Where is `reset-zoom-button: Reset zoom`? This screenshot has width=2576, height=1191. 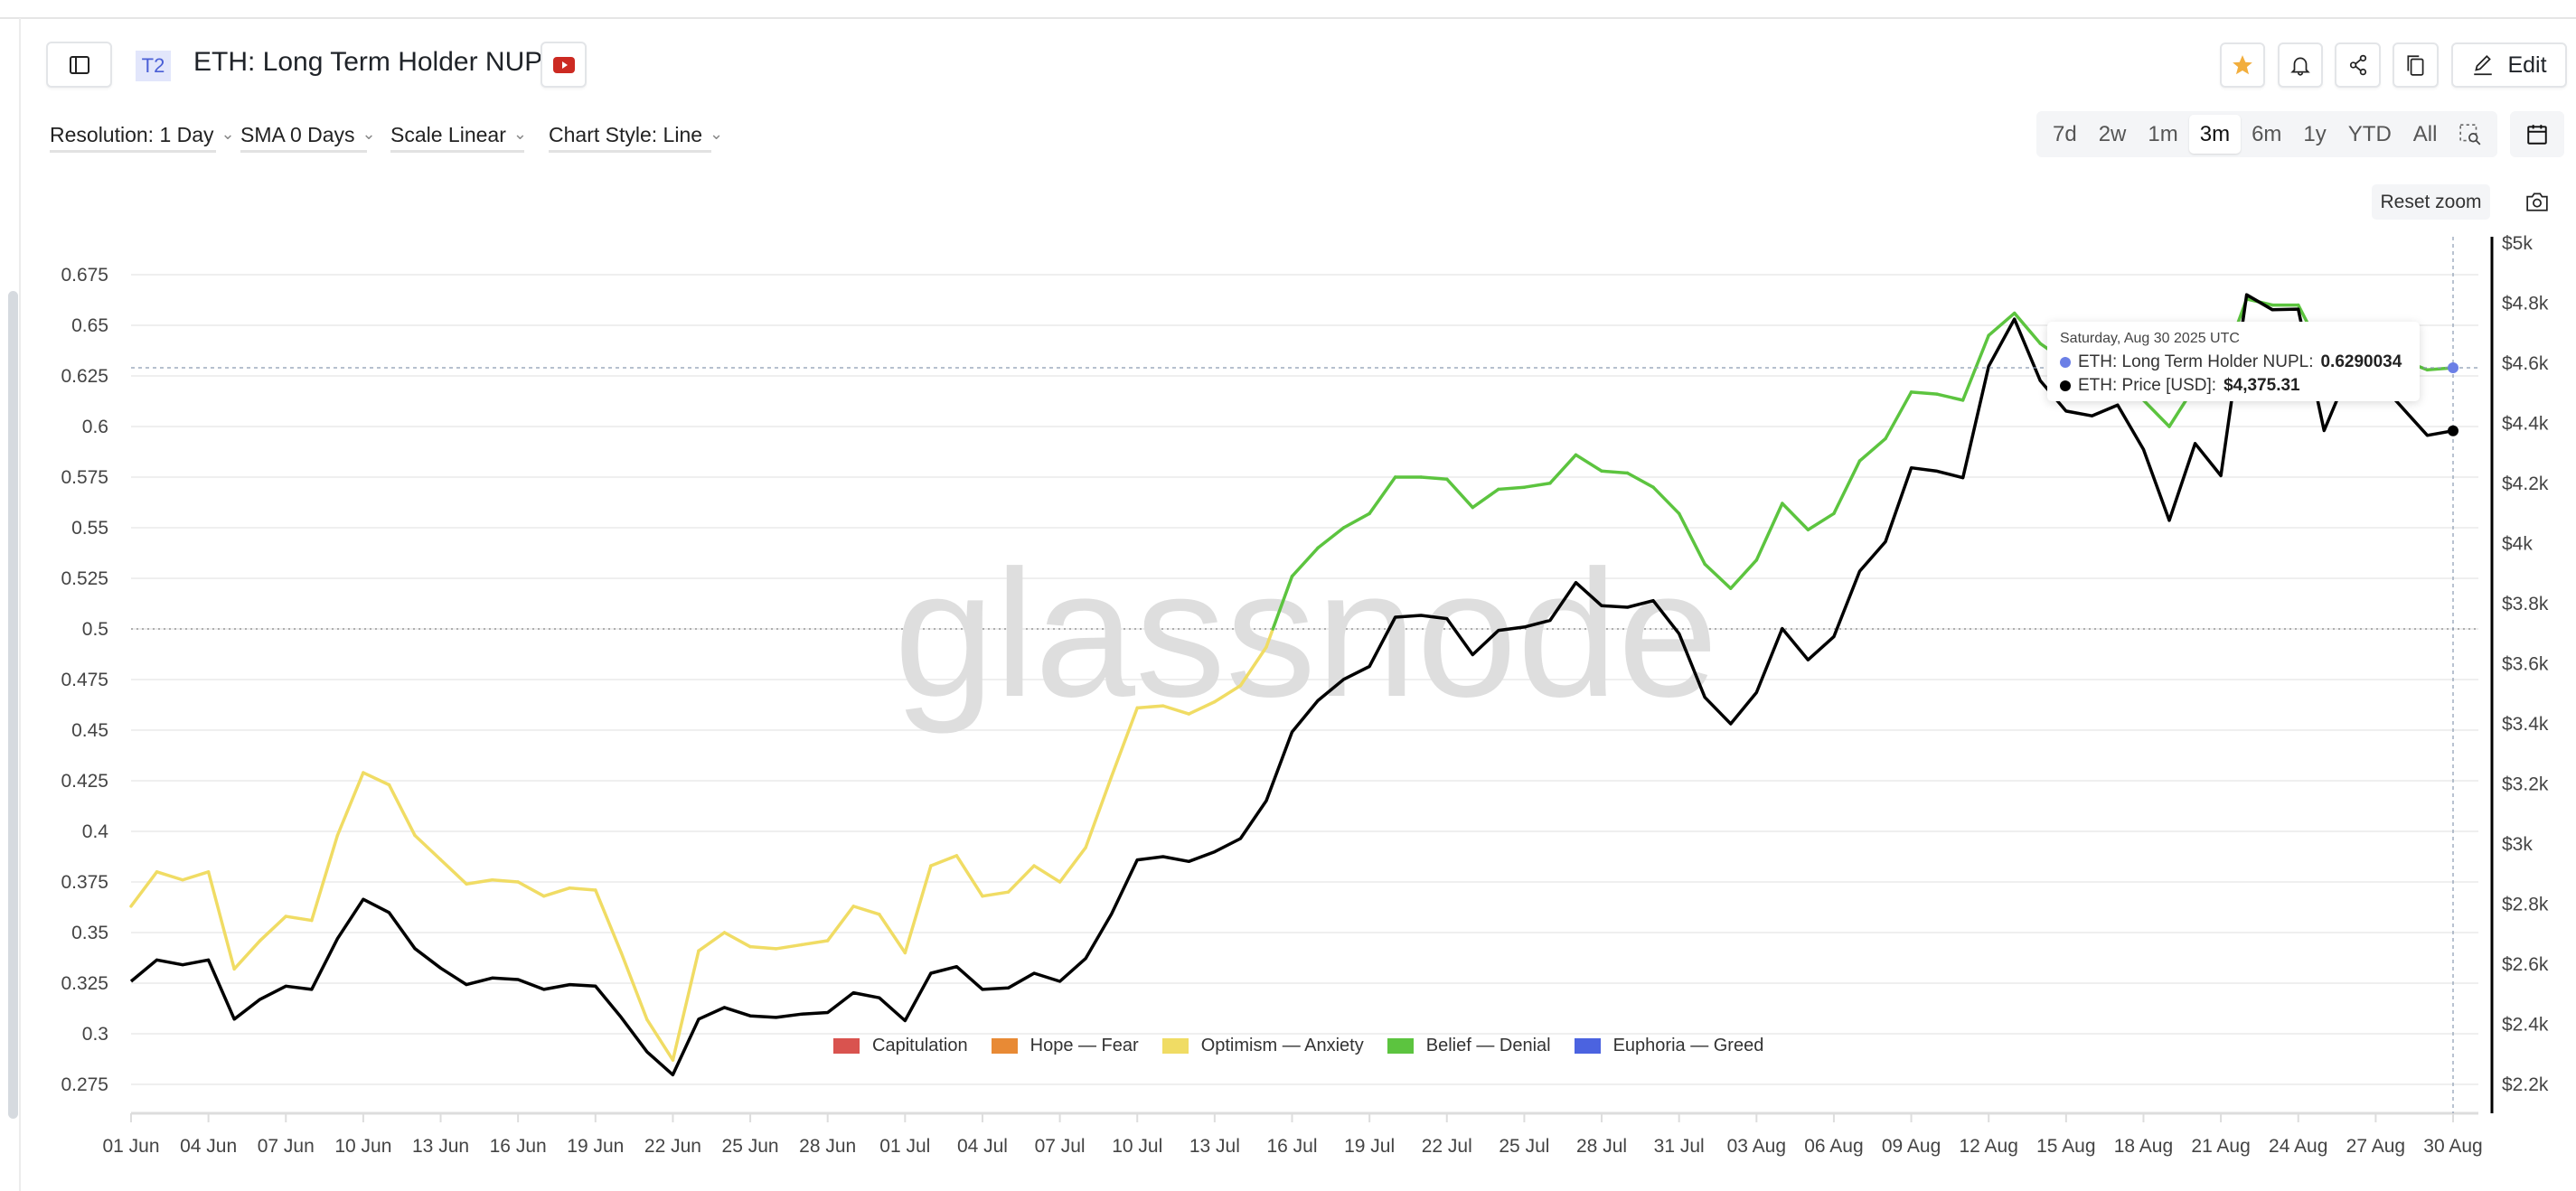
reset-zoom-button: Reset zoom is located at coordinates (2431, 202).